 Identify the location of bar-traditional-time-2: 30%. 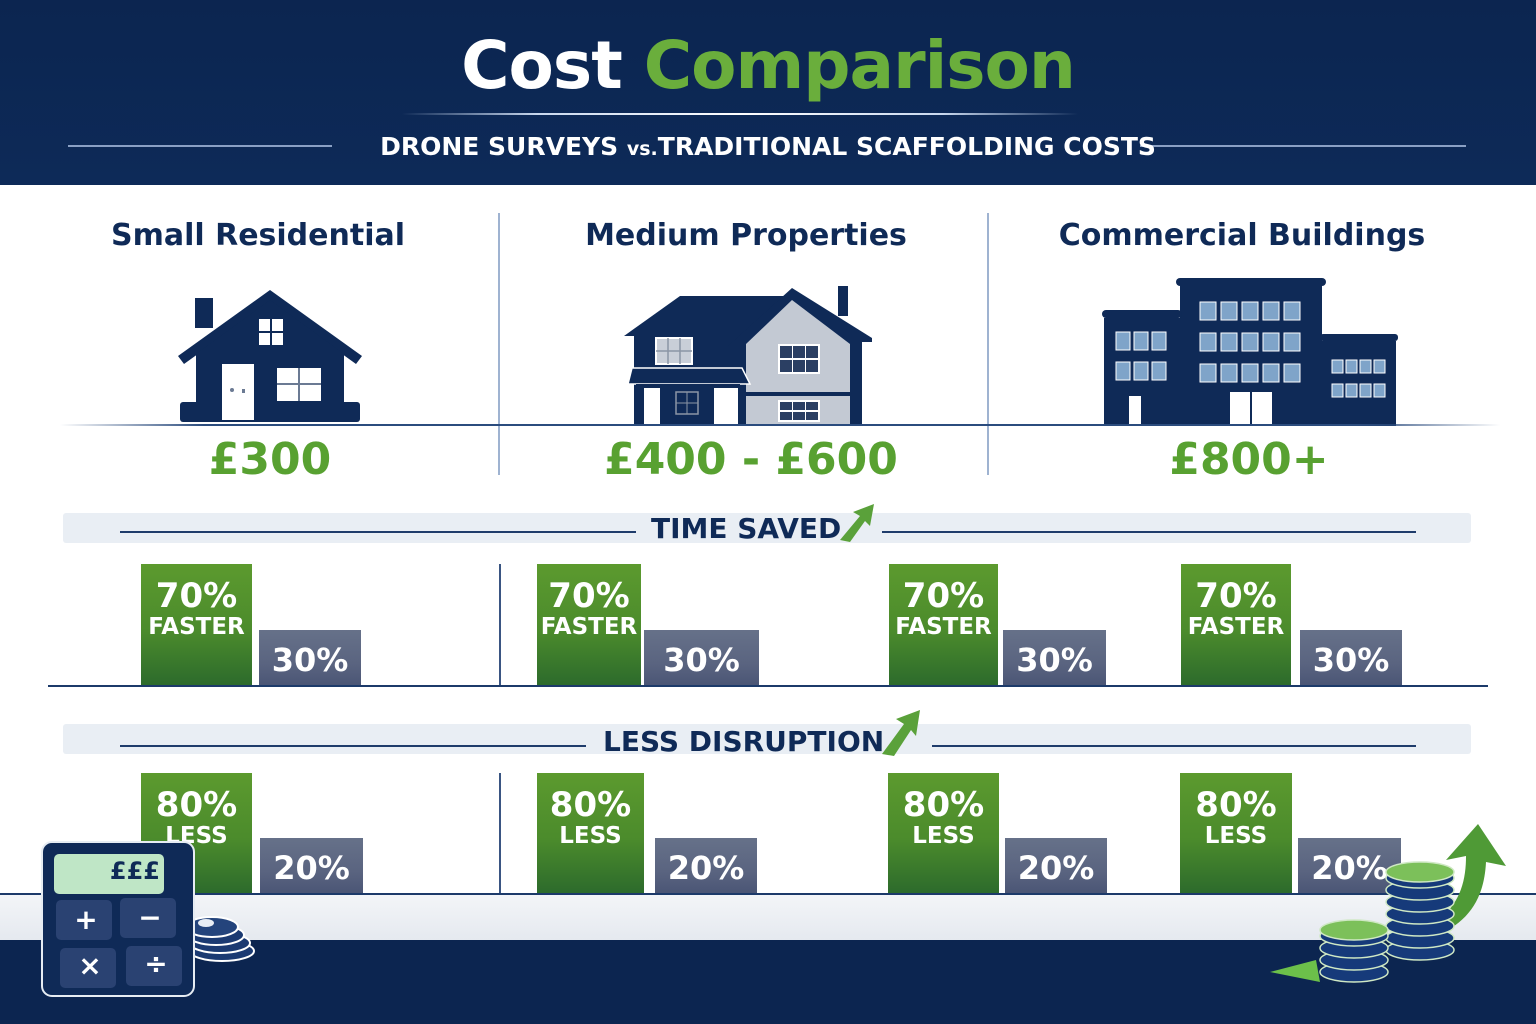
(701, 658).